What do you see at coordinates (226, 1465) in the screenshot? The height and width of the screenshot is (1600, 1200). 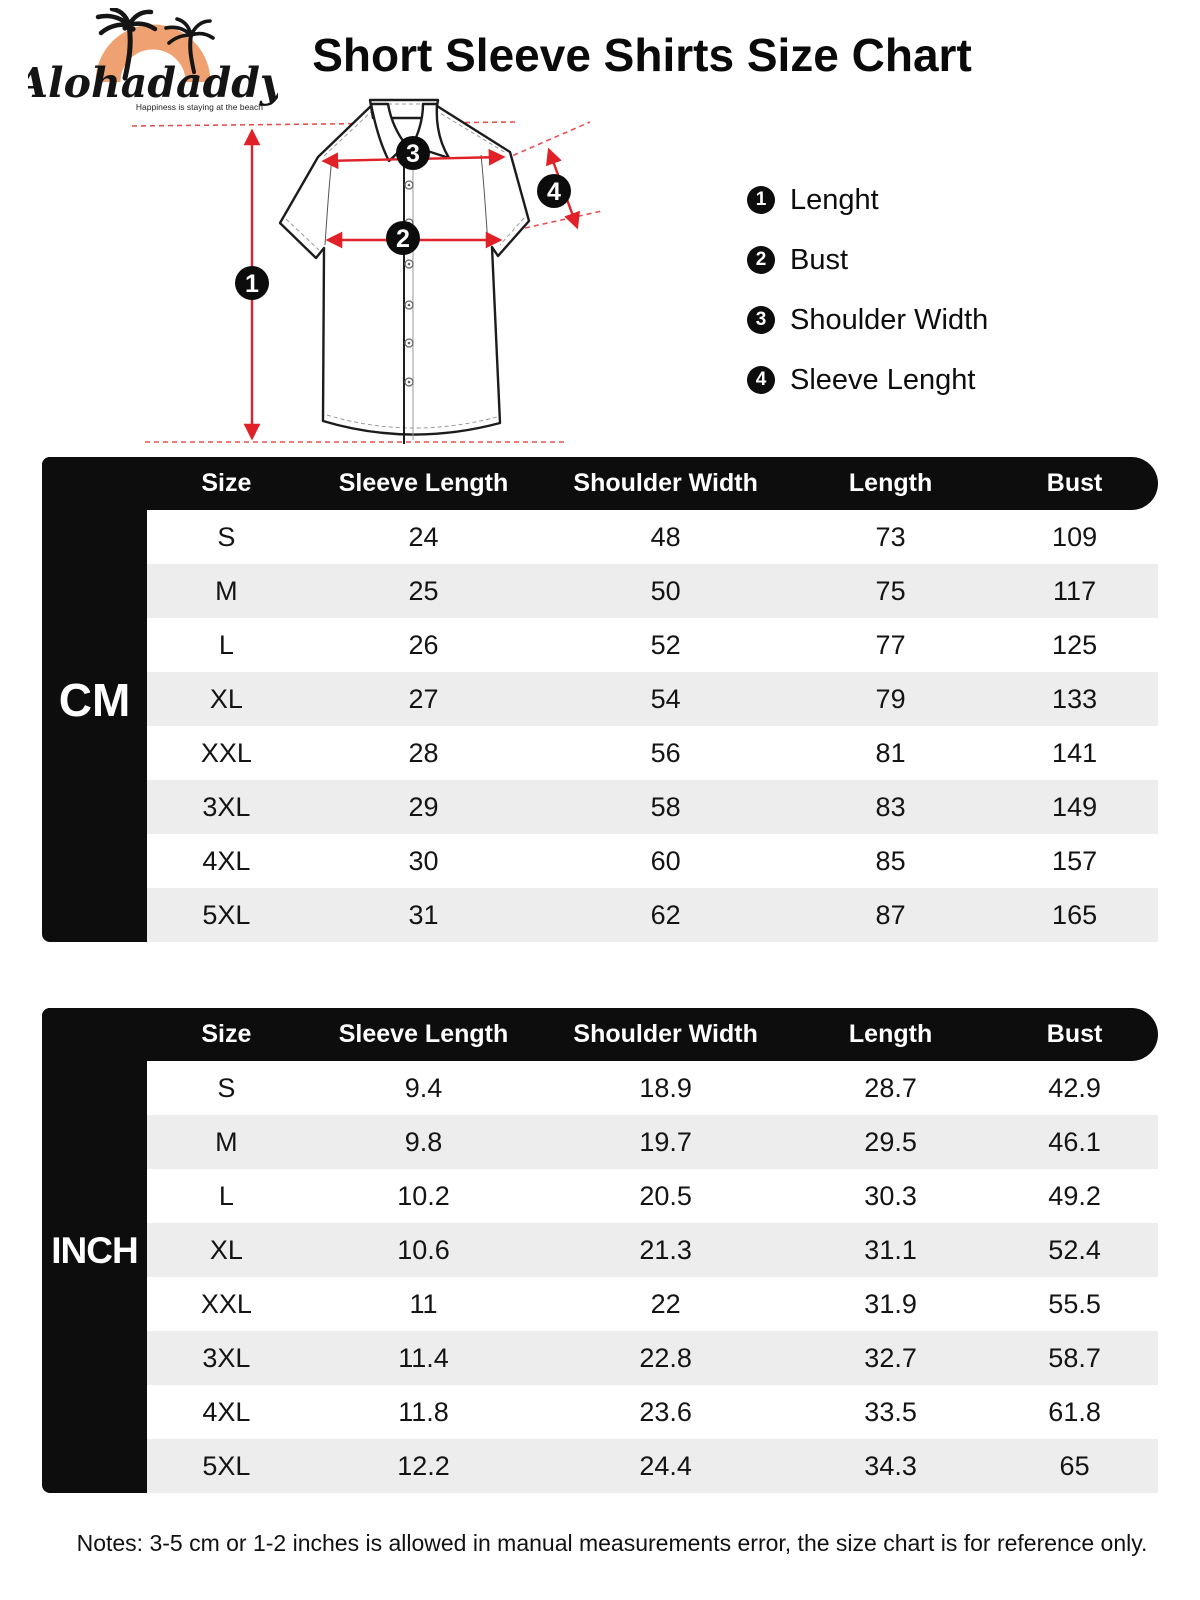 I see `table-cell: 5XL` at bounding box center [226, 1465].